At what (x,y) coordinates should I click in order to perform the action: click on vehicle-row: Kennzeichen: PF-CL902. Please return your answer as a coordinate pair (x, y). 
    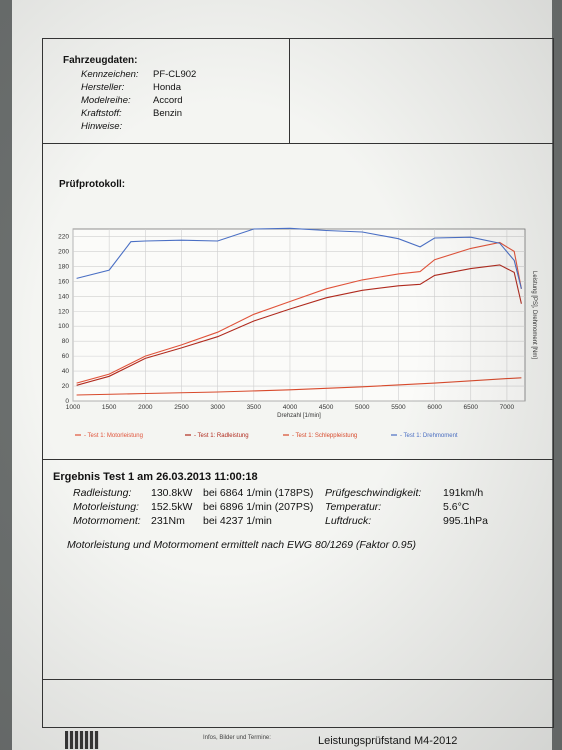
    Looking at the image, I should click on (138, 74).